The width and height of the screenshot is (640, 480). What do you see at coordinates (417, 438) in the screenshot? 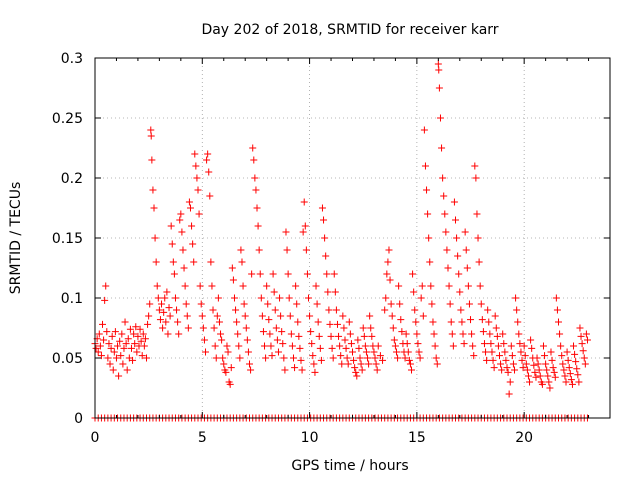
I see `x-tick-label: 15` at bounding box center [417, 438].